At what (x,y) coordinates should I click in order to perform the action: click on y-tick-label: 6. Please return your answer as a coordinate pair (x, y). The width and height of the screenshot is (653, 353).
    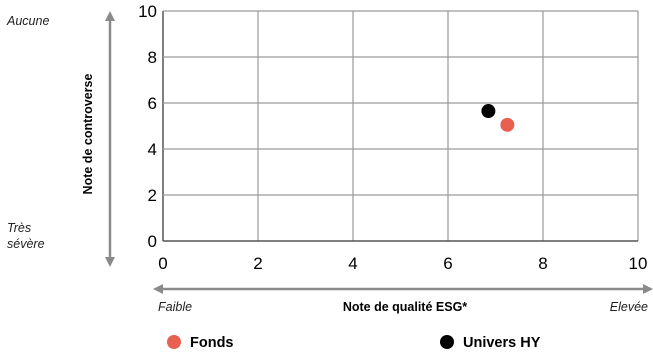
    Looking at the image, I should click on (152, 103).